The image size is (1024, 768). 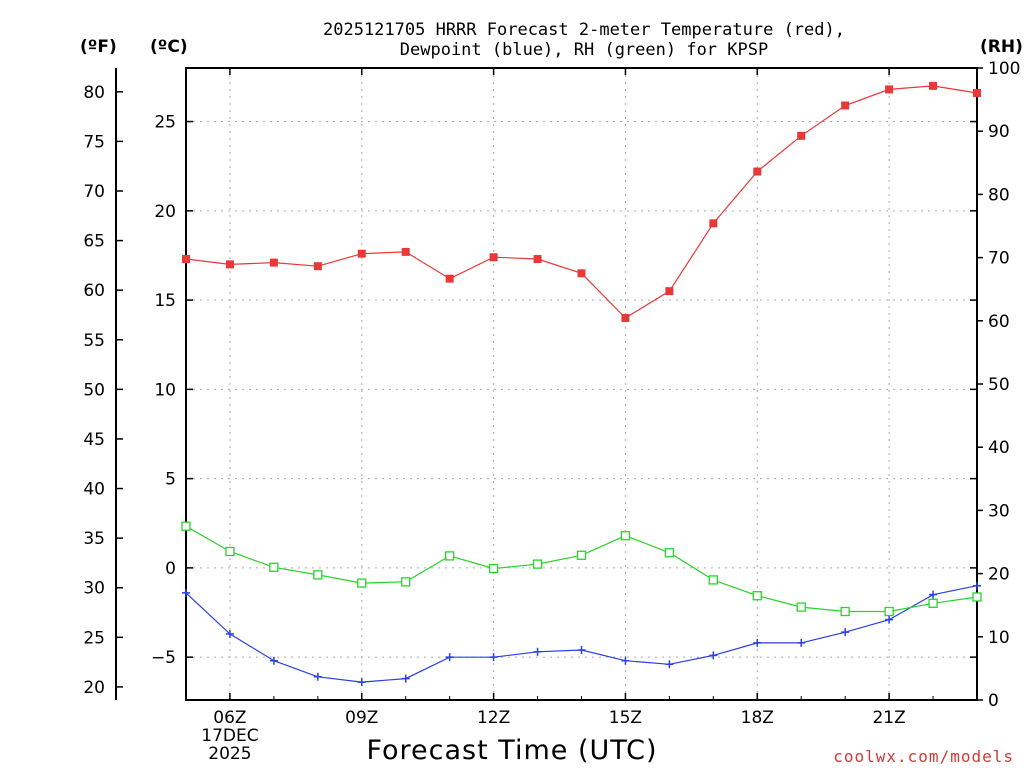 What do you see at coordinates (169, 47) in the screenshot?
I see `celsius-axis-unit: (ºC)` at bounding box center [169, 47].